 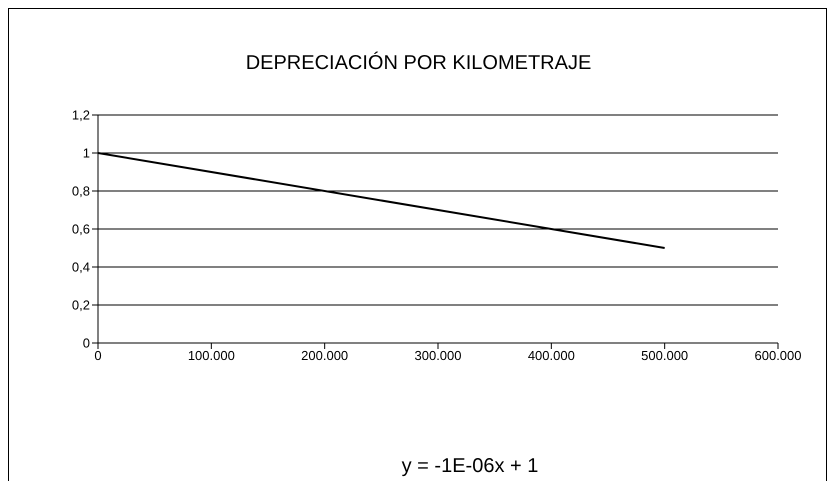 What do you see at coordinates (551, 356) in the screenshot?
I see `x-tick-label: 400.000` at bounding box center [551, 356].